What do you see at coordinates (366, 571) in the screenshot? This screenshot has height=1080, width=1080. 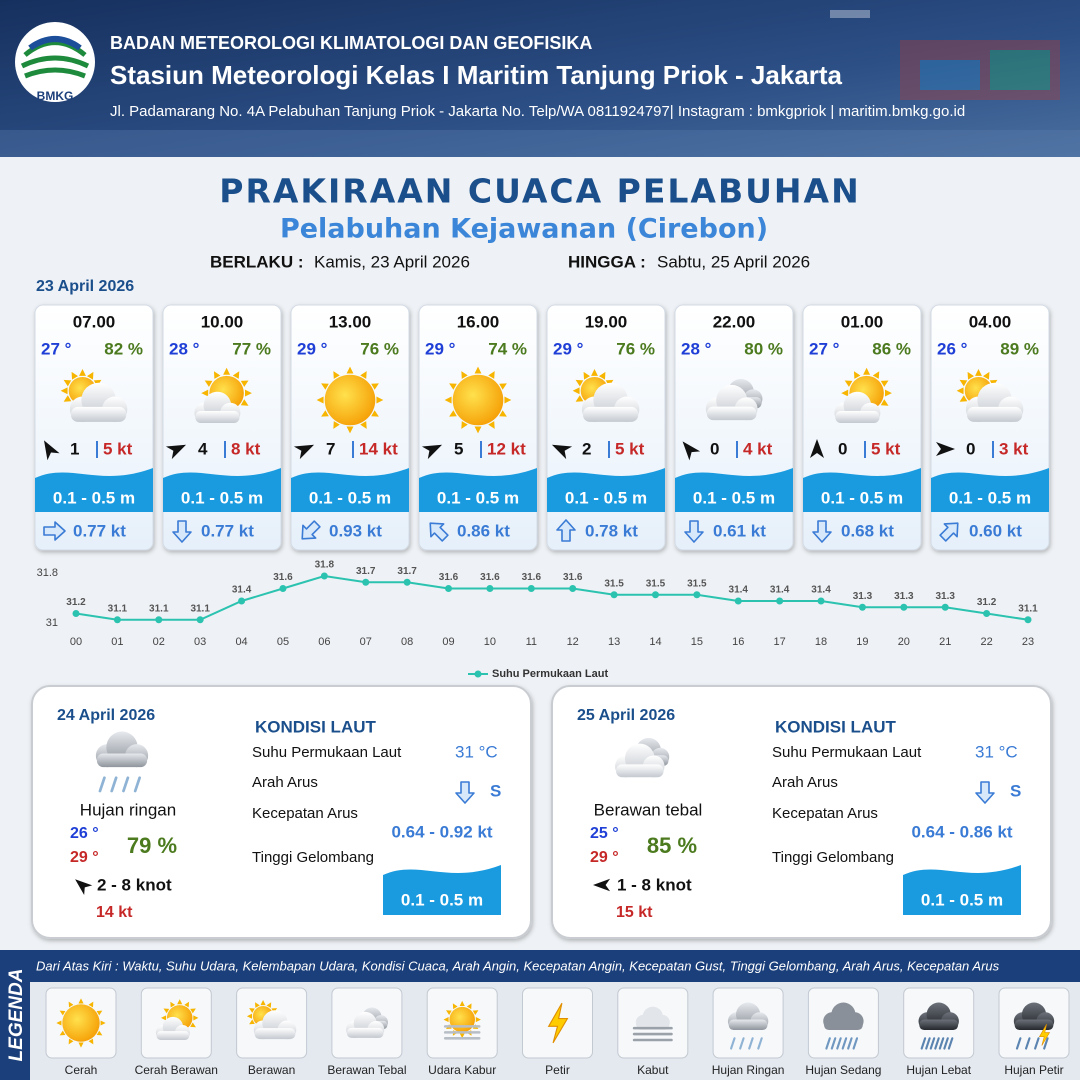 I see `data-label: 31.7` at bounding box center [366, 571].